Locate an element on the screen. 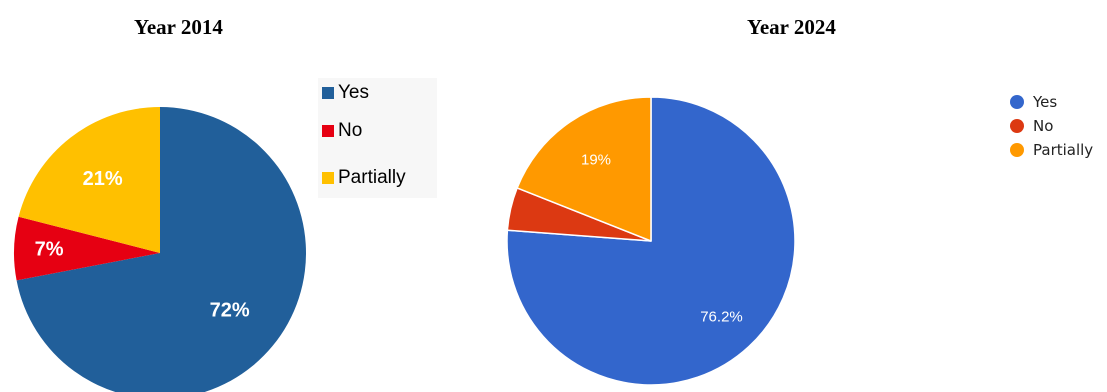  legend-swatch-yes is located at coordinates (328, 93).